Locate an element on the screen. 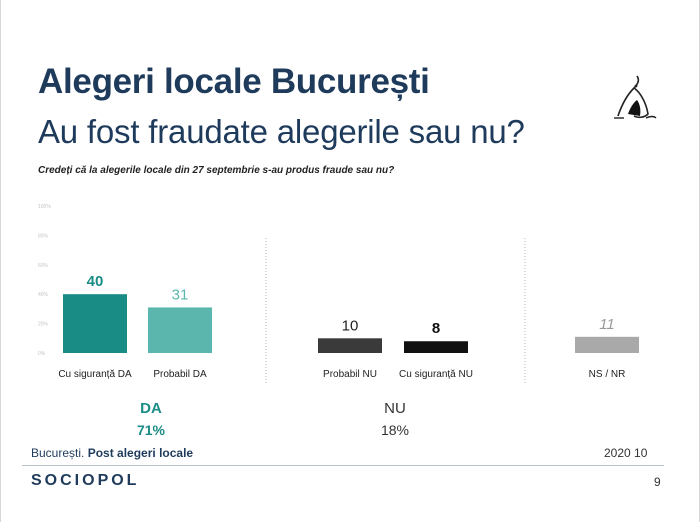 The width and height of the screenshot is (700, 522). footer-source-label: Post alegeri locale is located at coordinates (140, 453).